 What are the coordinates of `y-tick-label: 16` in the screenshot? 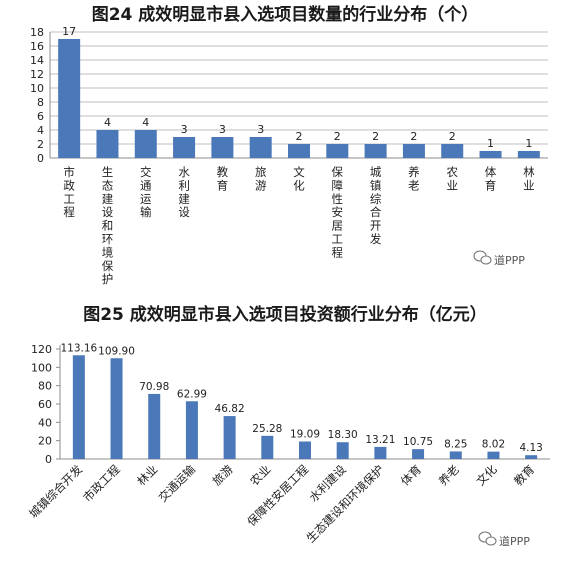 It's located at (37, 46).